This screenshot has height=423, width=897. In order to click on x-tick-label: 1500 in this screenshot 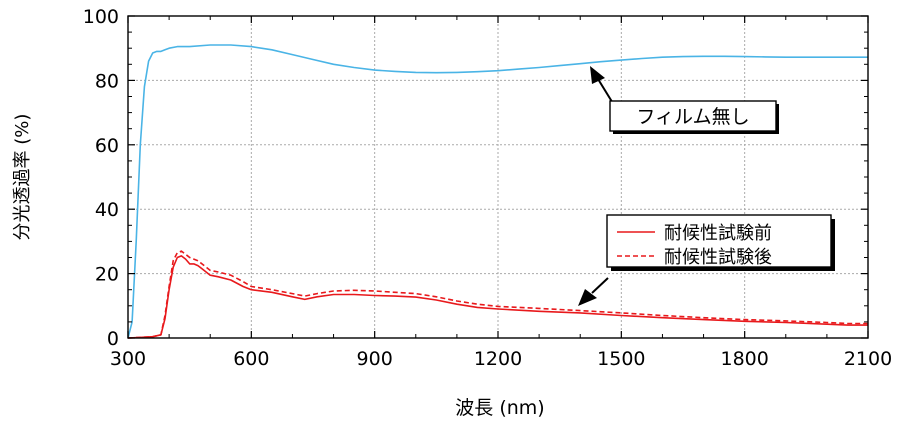, I will do `click(621, 359)`.